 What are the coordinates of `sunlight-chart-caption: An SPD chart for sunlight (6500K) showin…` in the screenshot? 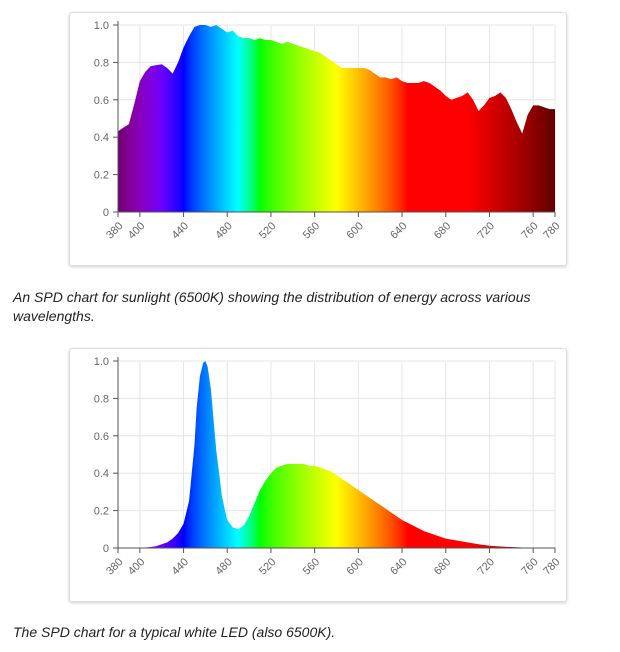 It's located at (272, 306).